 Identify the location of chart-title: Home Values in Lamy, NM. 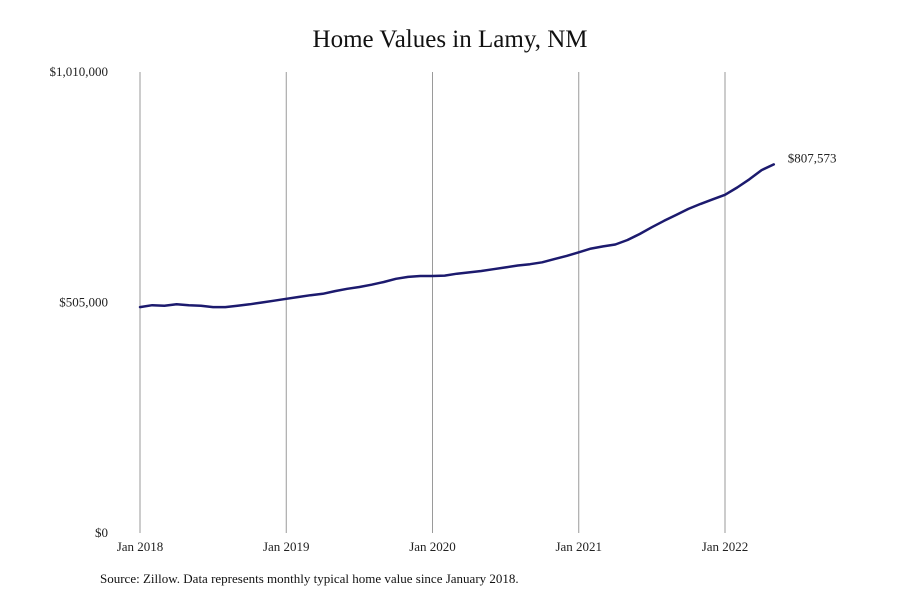
(450, 39).